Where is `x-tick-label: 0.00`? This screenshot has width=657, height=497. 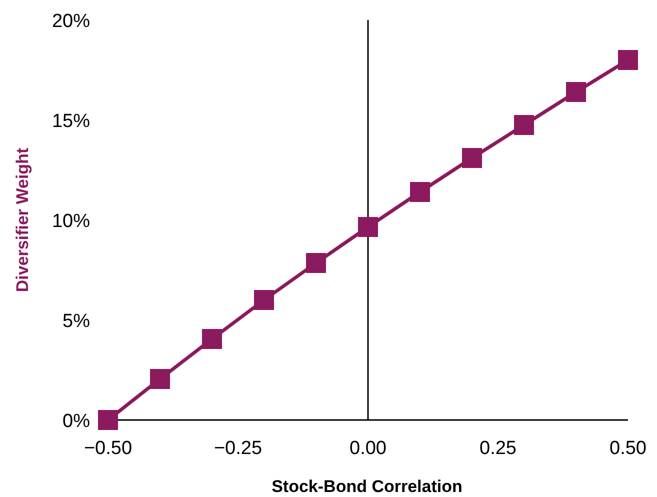 x-tick-label: 0.00 is located at coordinates (368, 448).